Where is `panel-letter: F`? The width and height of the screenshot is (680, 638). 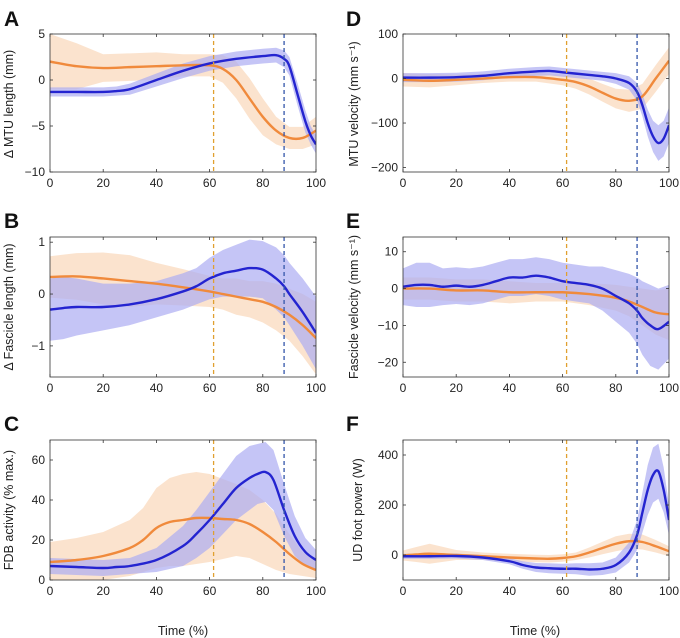
panel-letter: F is located at coordinates (352, 424).